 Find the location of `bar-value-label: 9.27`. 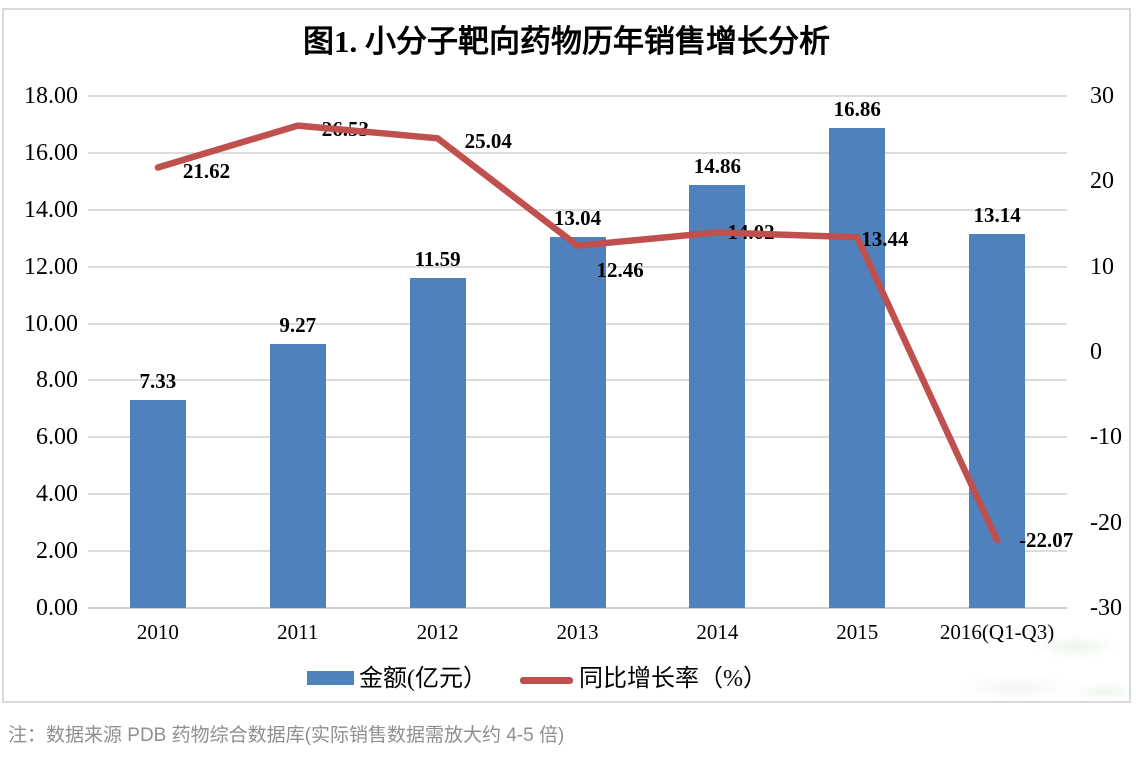

bar-value-label: 9.27 is located at coordinates (298, 325).